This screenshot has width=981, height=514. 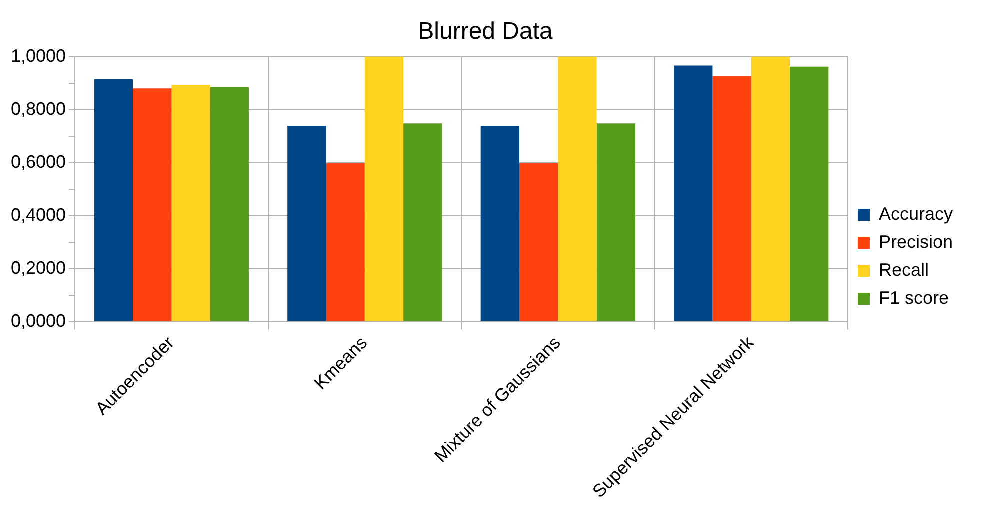 I want to click on y-tick-label: 0,8000, so click(x=38, y=108).